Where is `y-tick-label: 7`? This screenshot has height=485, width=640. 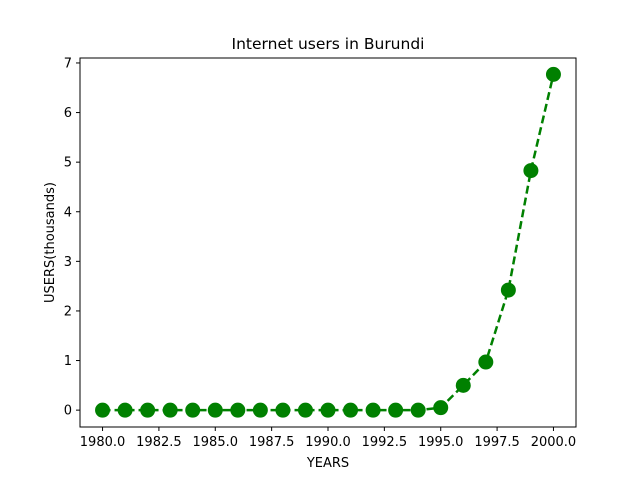 y-tick-label: 7 is located at coordinates (68, 63).